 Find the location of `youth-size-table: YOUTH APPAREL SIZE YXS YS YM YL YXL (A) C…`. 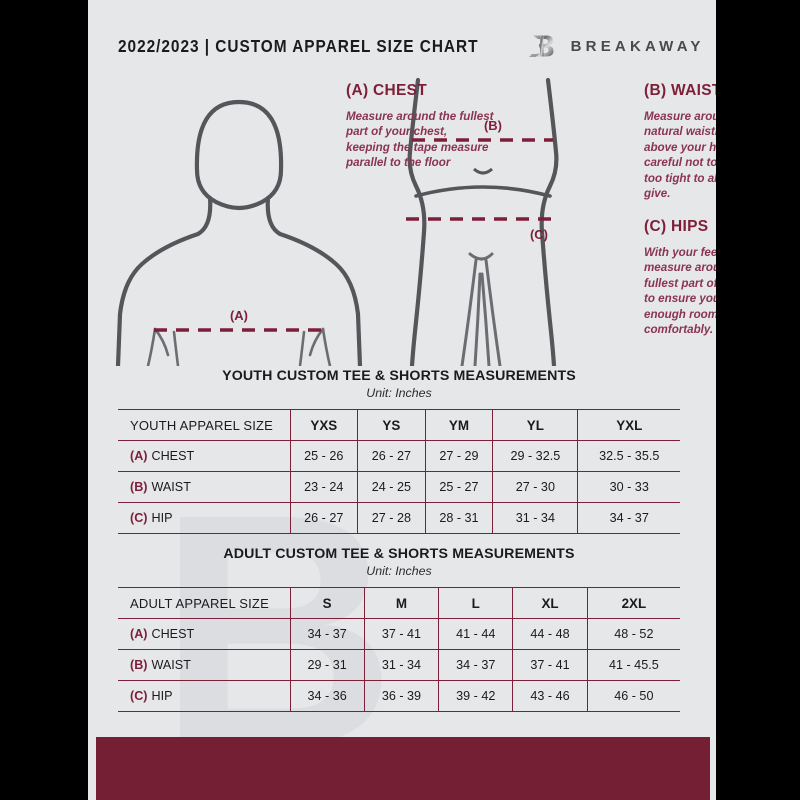

youth-size-table: YOUTH APPAREL SIZE YXS YS YM YL YXL (A) C… is located at coordinates (399, 471).